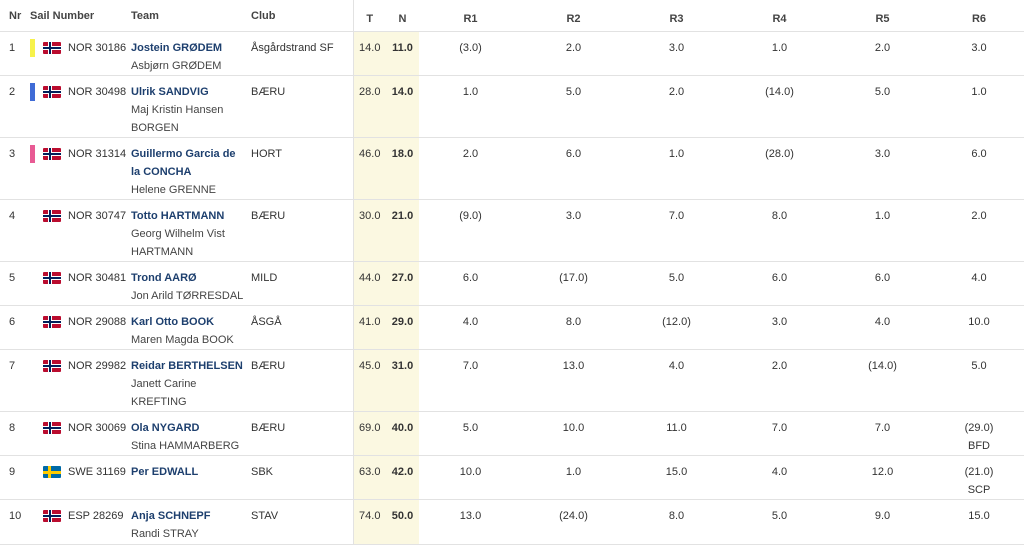 The height and width of the screenshot is (545, 1024). What do you see at coordinates (302, 16) in the screenshot?
I see `header-club: Club` at bounding box center [302, 16].